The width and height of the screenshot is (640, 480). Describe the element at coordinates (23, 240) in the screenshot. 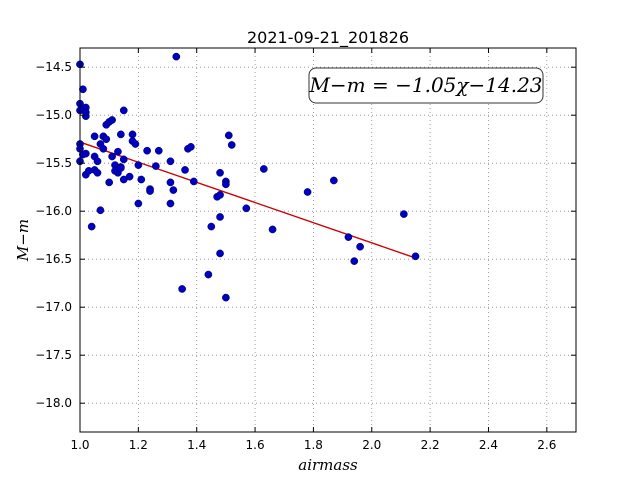

I see `y-axis-label: M−m` at that location.